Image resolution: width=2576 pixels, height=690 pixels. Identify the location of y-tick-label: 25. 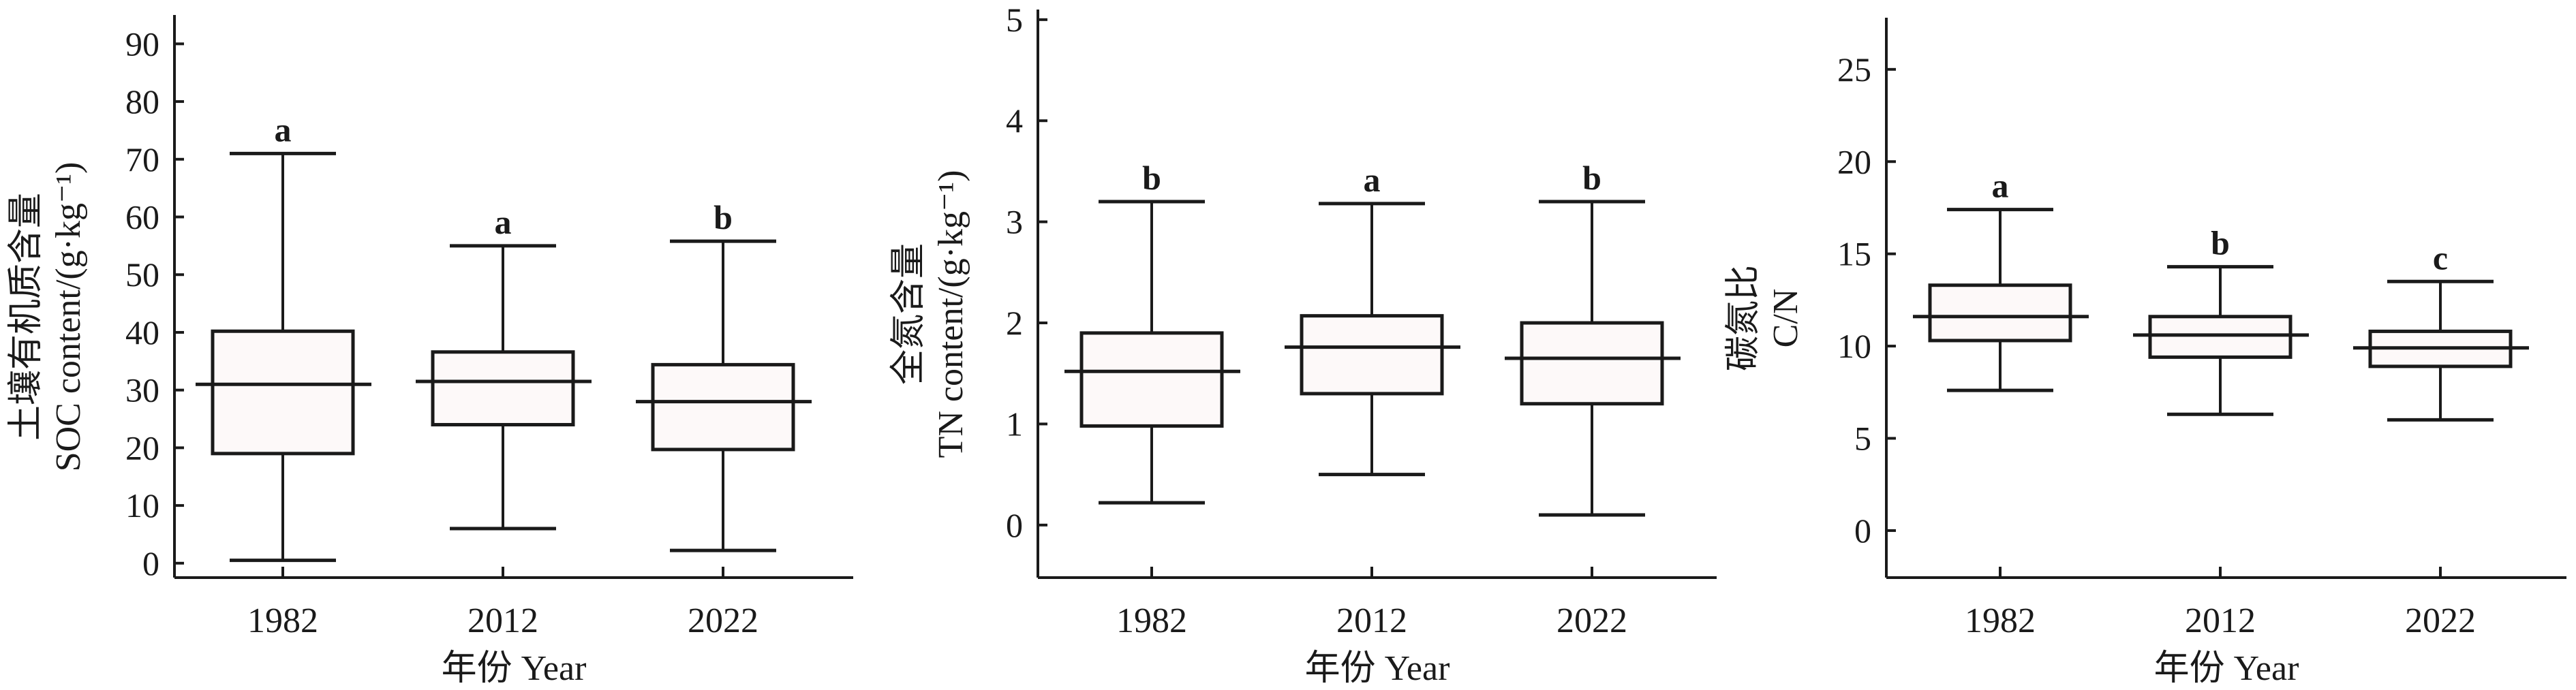
(1854, 69).